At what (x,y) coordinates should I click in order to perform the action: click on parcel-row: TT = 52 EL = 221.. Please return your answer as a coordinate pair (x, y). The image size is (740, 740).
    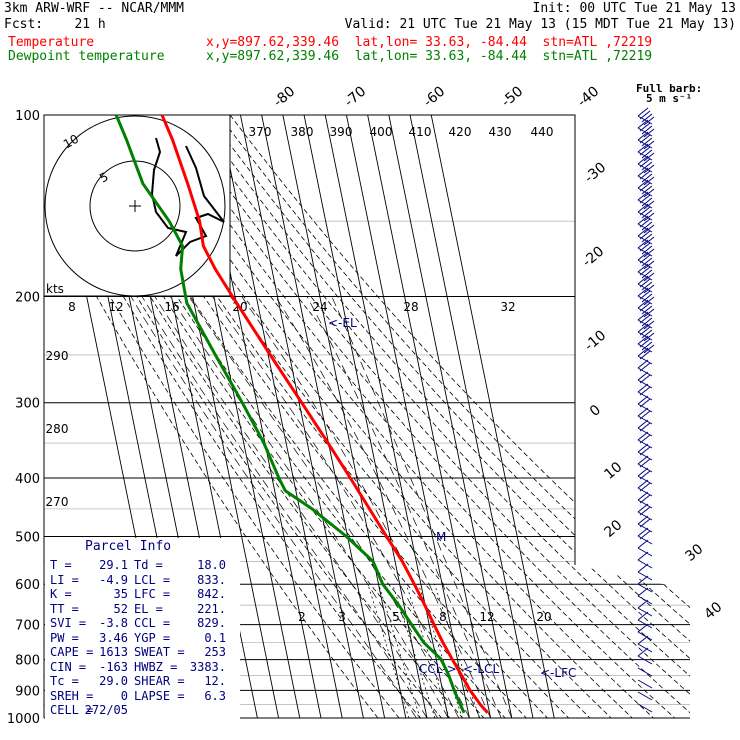
    Looking at the image, I should click on (138, 609).